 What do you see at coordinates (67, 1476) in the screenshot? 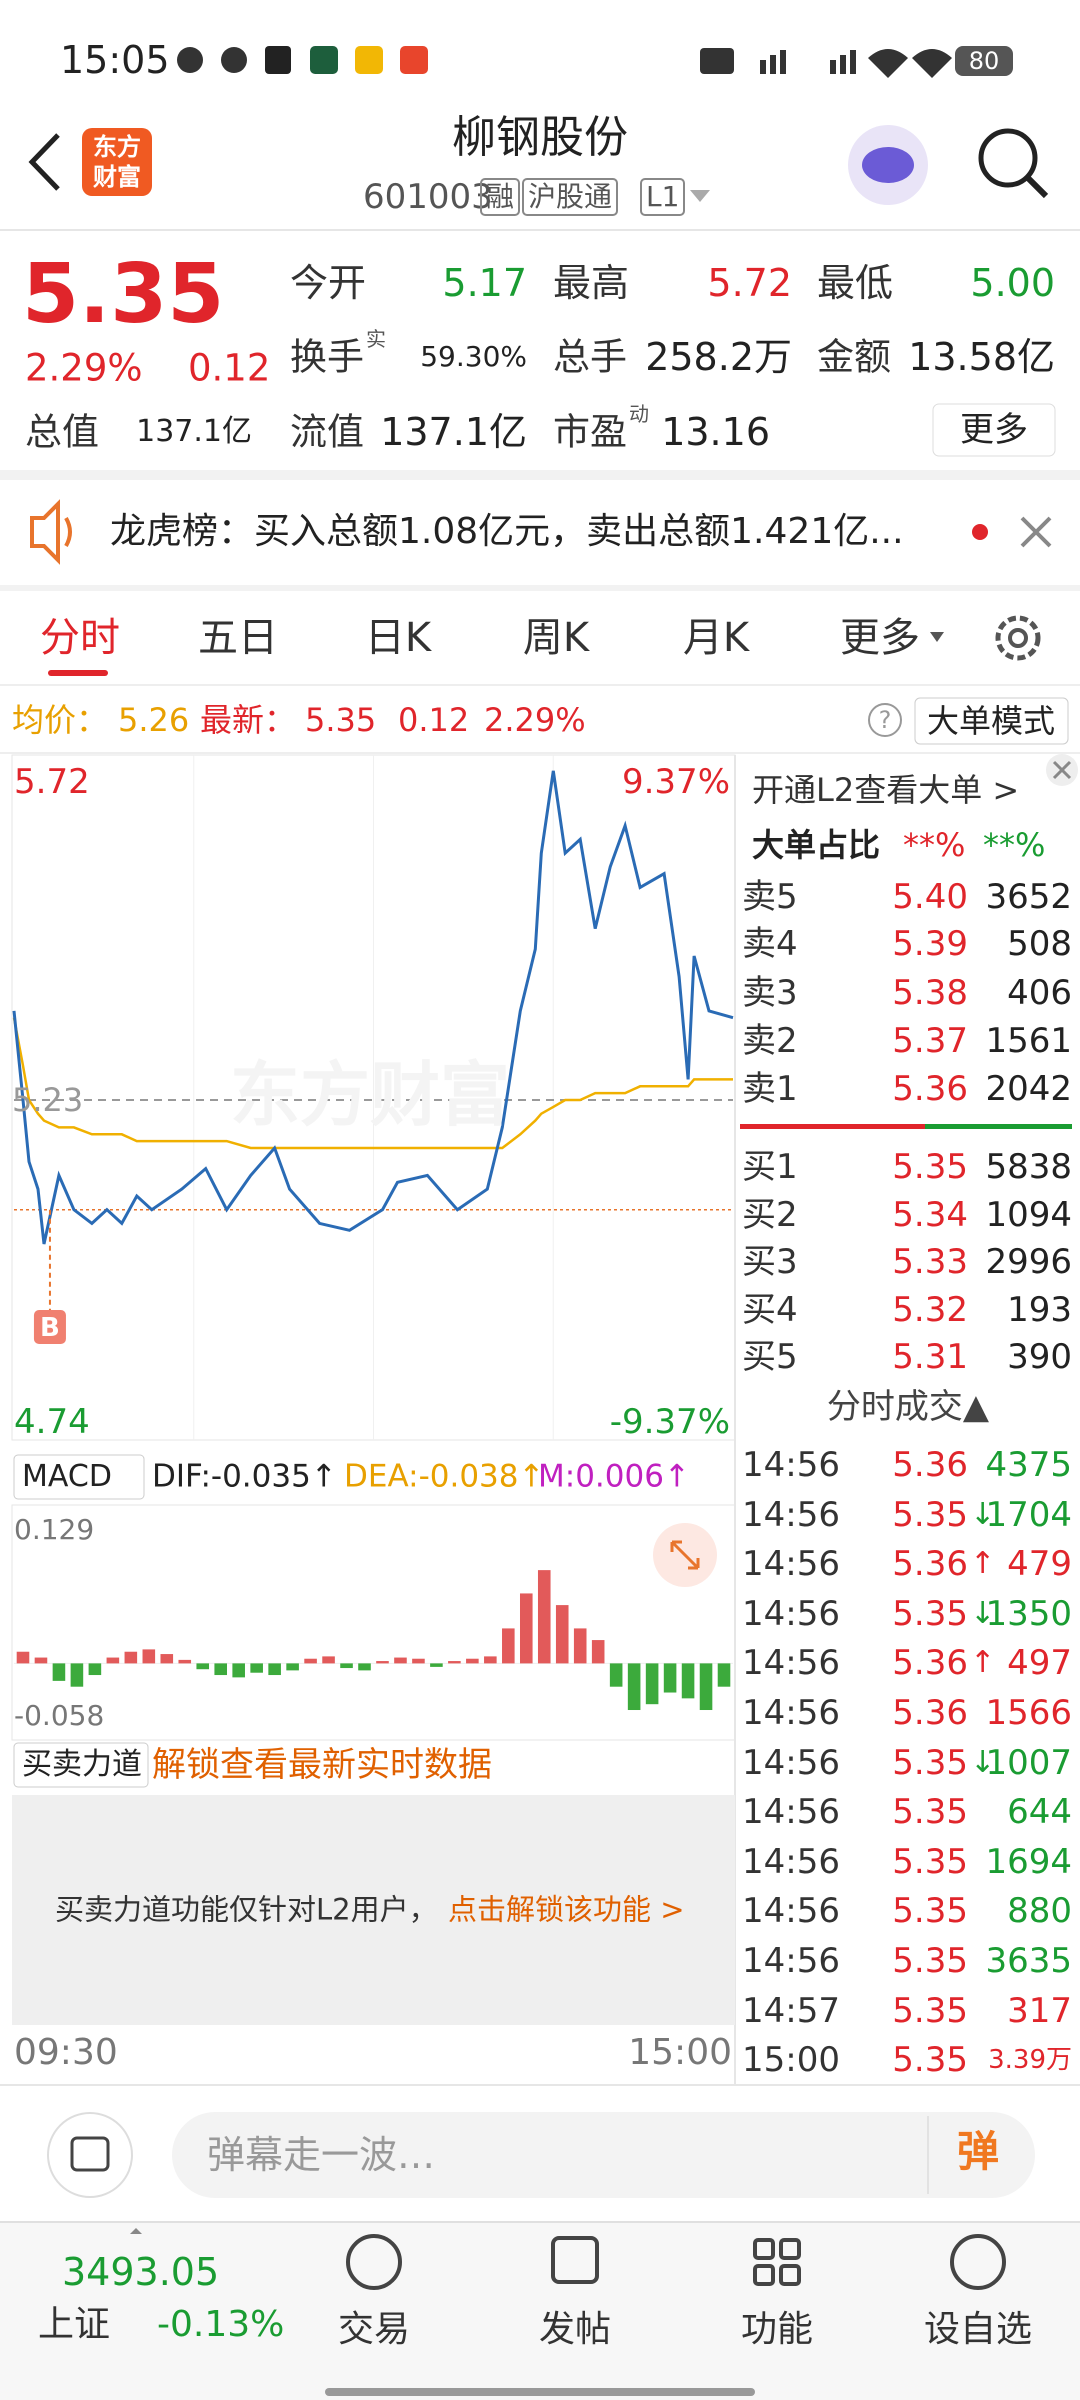
I see `macd-label: MACD` at bounding box center [67, 1476].